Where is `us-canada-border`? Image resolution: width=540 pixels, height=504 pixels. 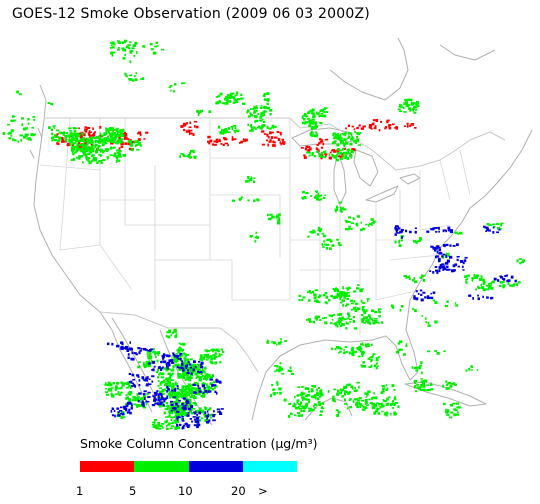 us-canada-border is located at coordinates (275, 144).